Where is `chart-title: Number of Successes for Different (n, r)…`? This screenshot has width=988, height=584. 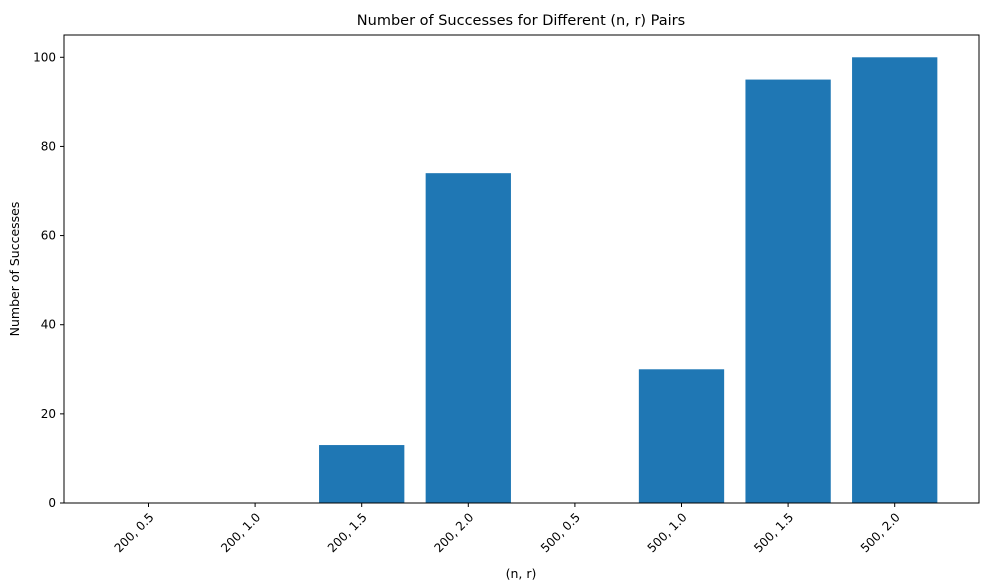 chart-title: Number of Successes for Different (n, r)… is located at coordinates (521, 21).